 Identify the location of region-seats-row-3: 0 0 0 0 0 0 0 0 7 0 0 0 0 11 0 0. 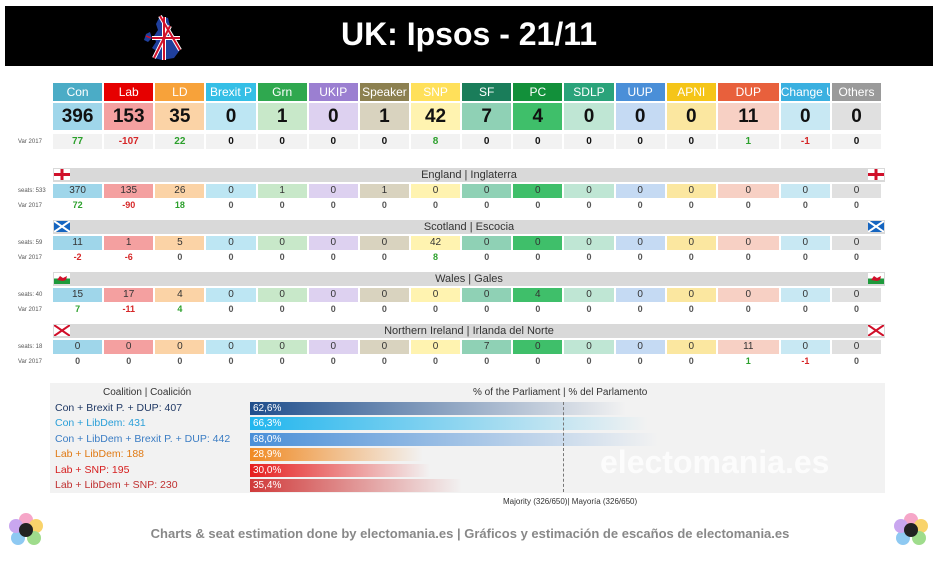
(468, 347).